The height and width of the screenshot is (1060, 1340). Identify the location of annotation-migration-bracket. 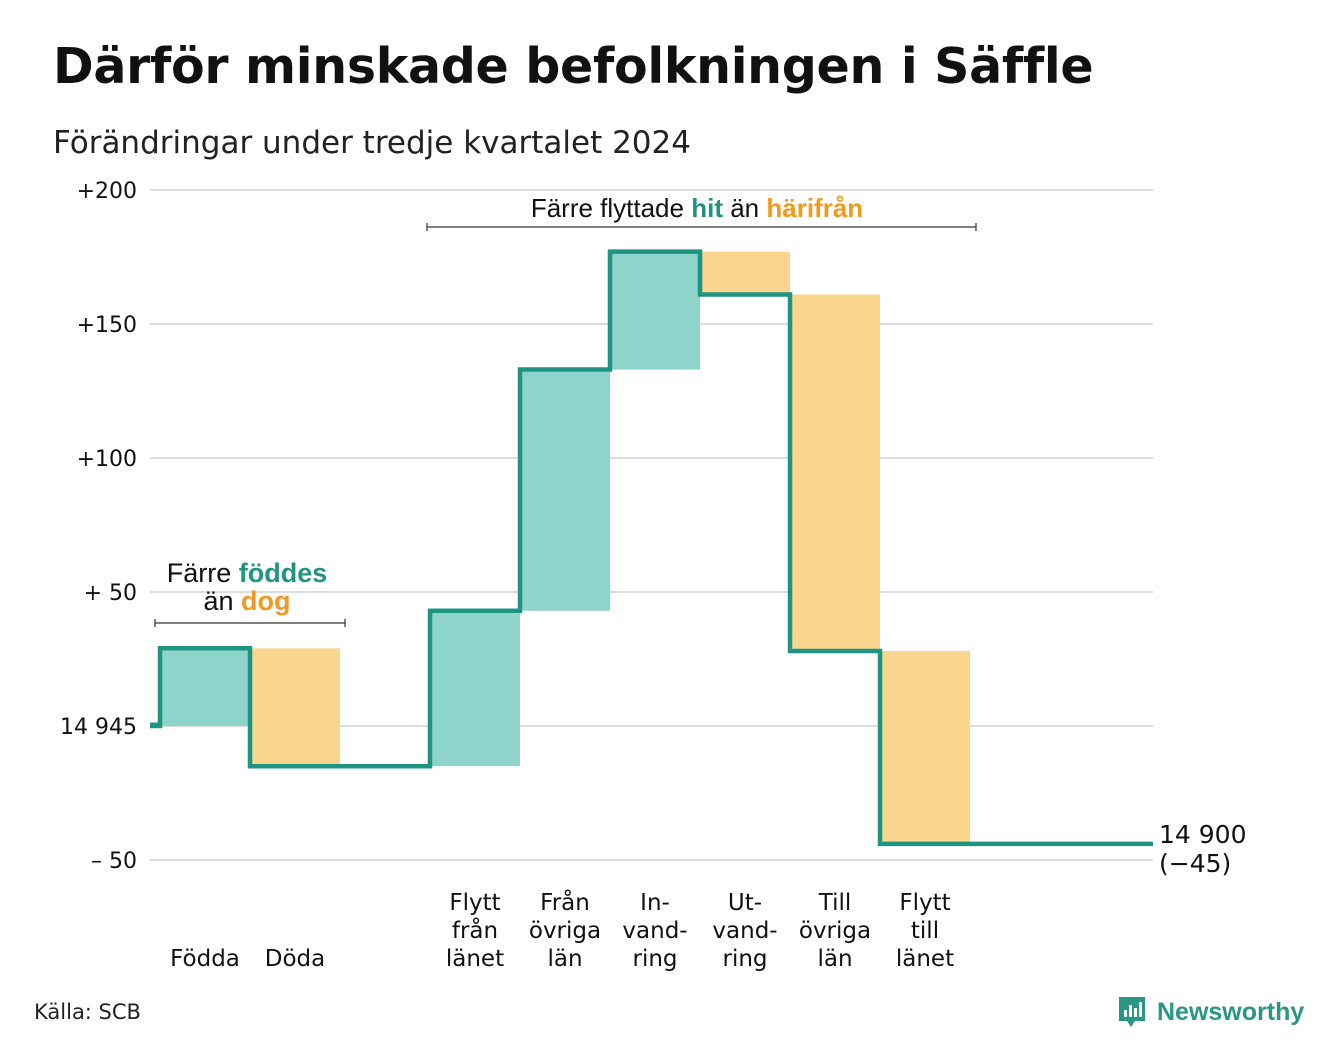
(701, 227).